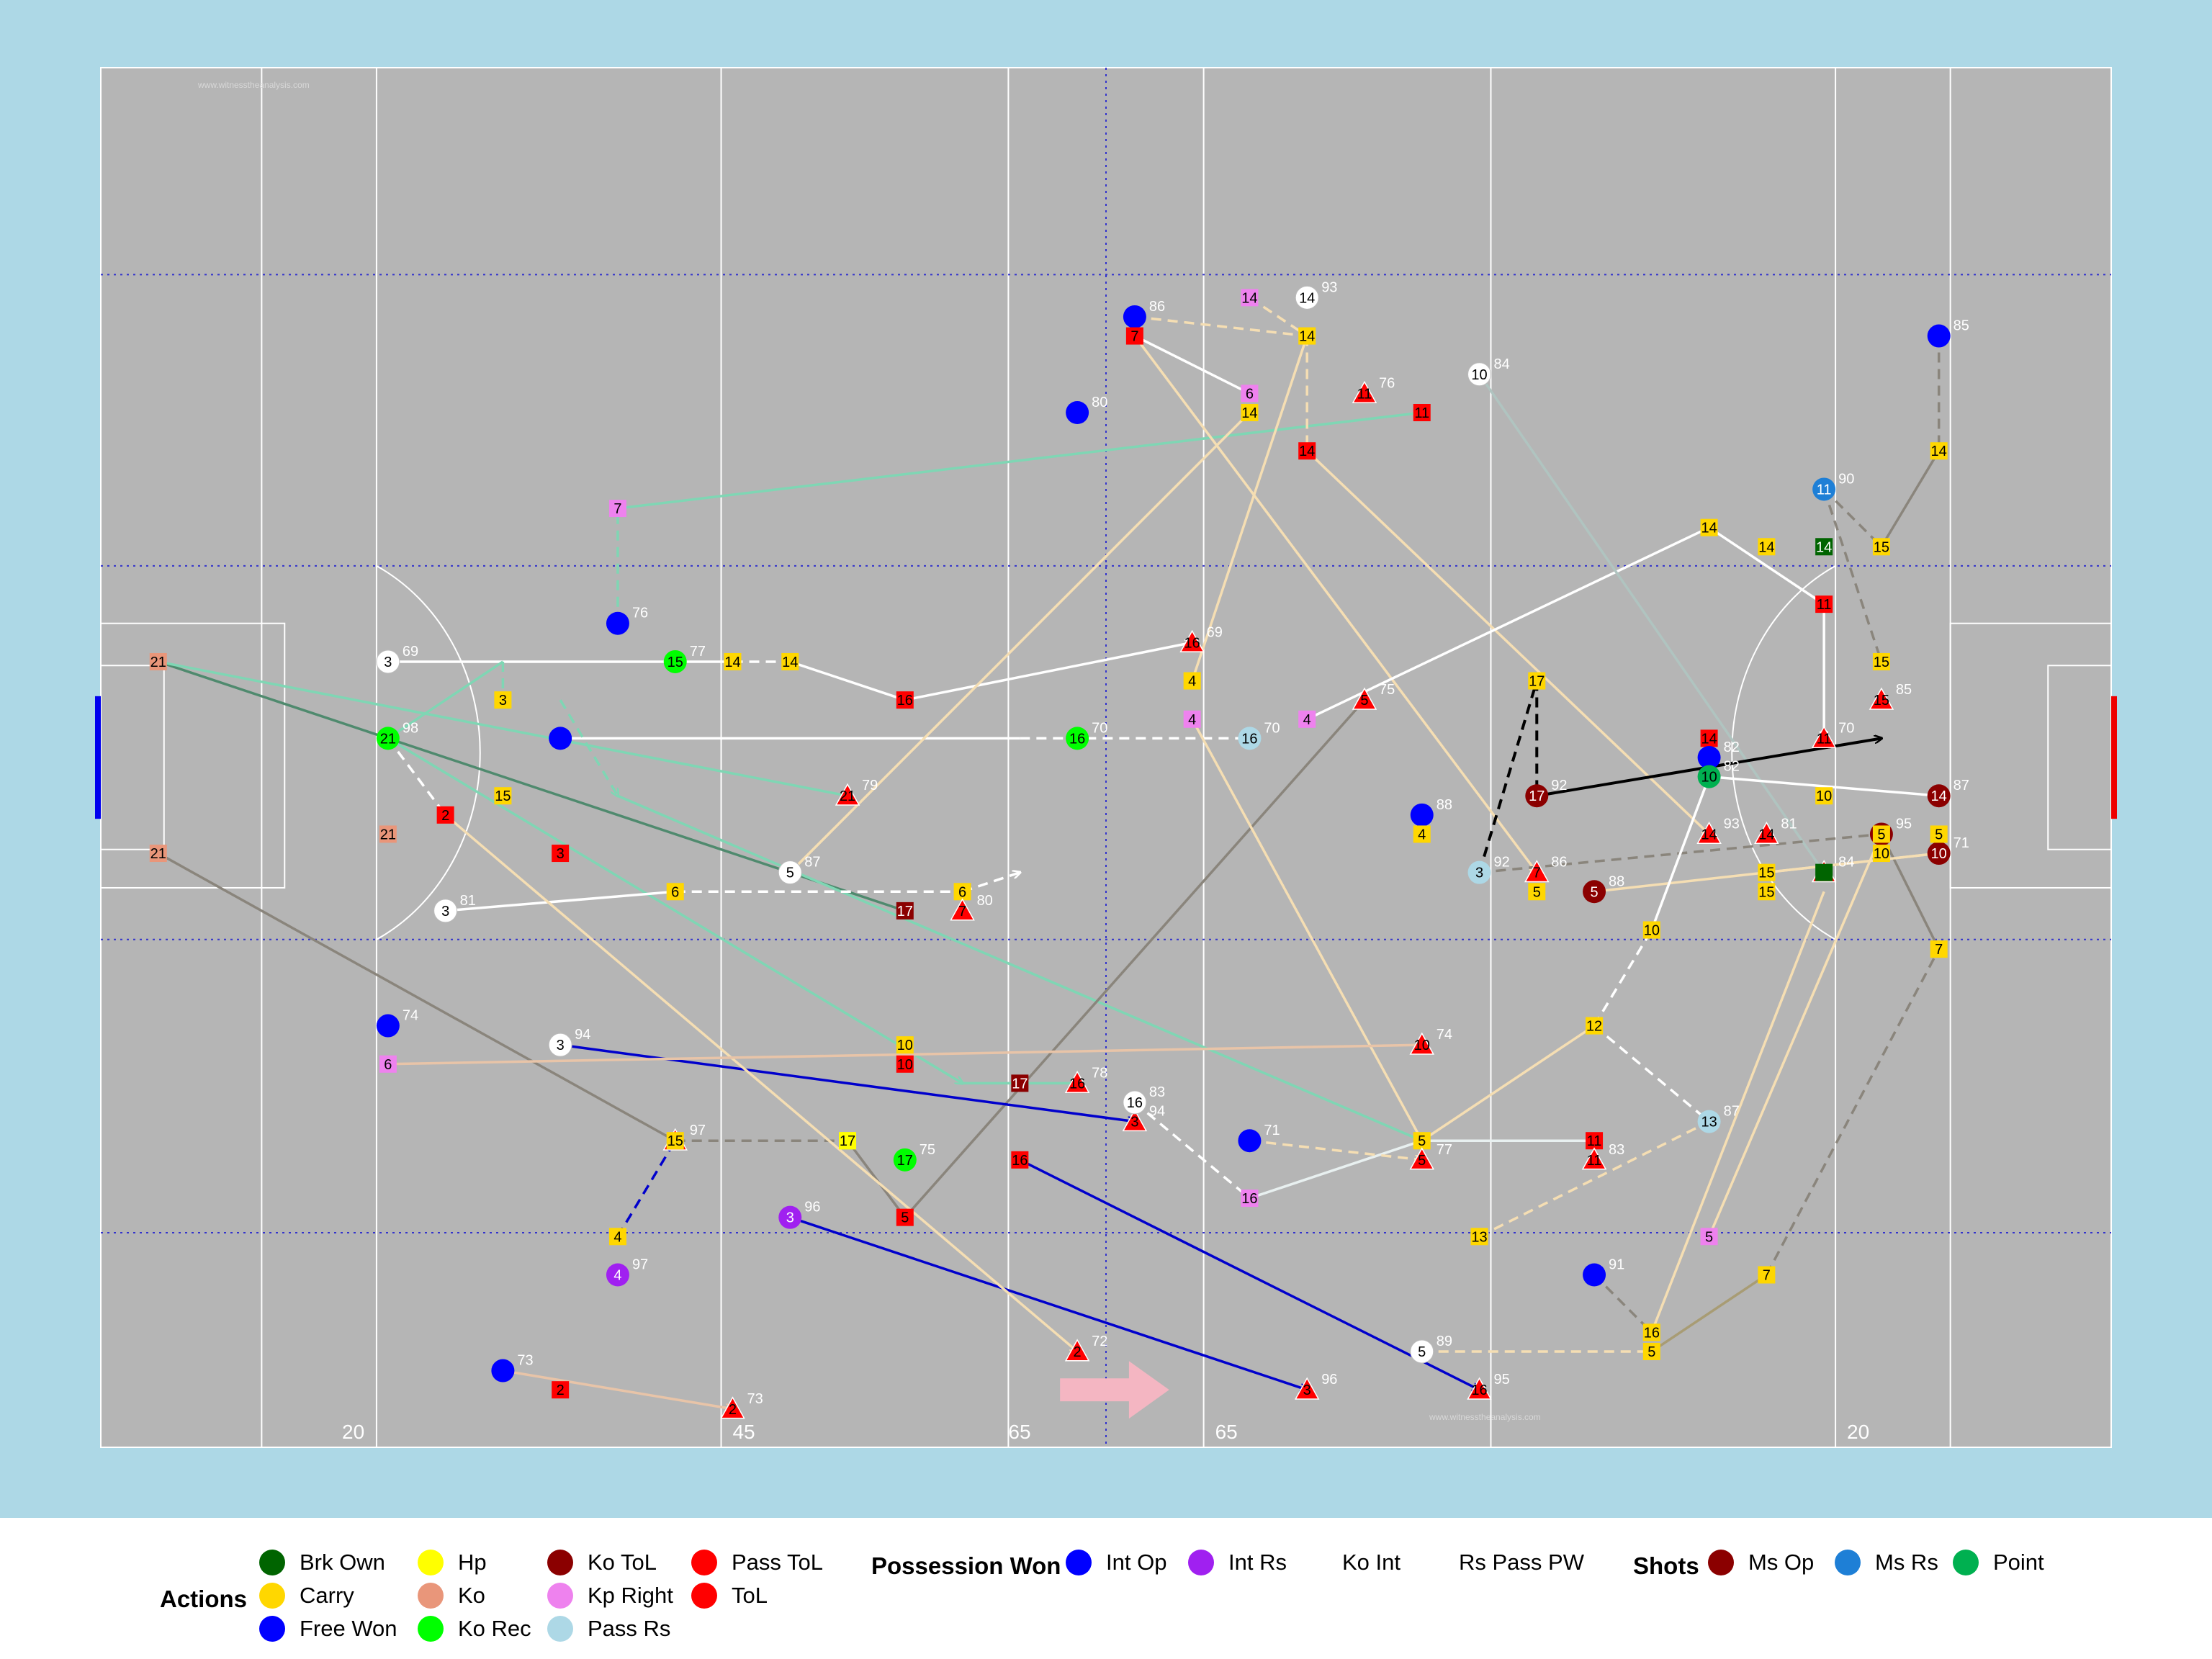  Describe the element at coordinates (1846, 479) in the screenshot. I see `action-time: 90` at that location.